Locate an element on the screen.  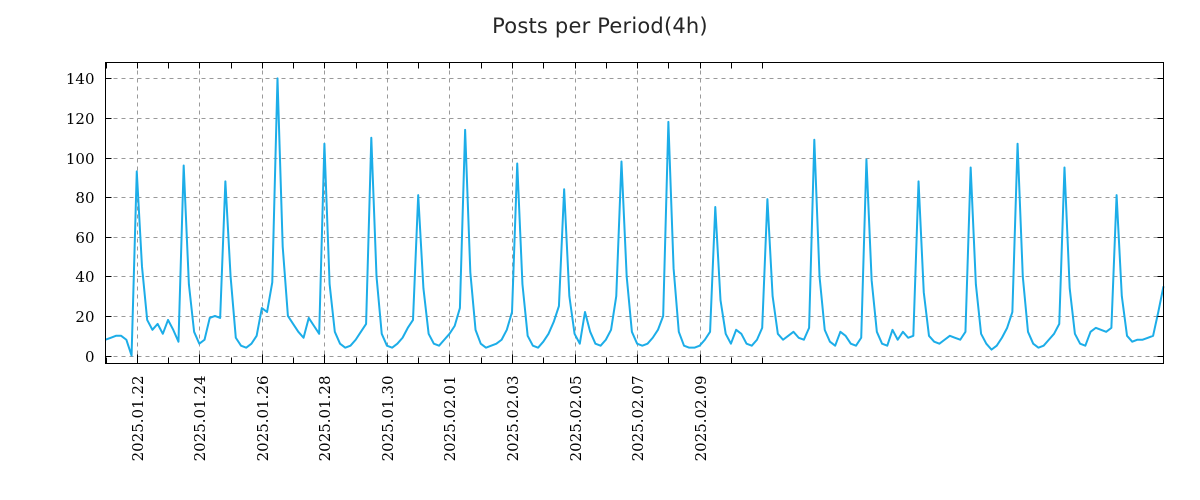
x-tick-label: 2025.02.05 is located at coordinates (576, 419).